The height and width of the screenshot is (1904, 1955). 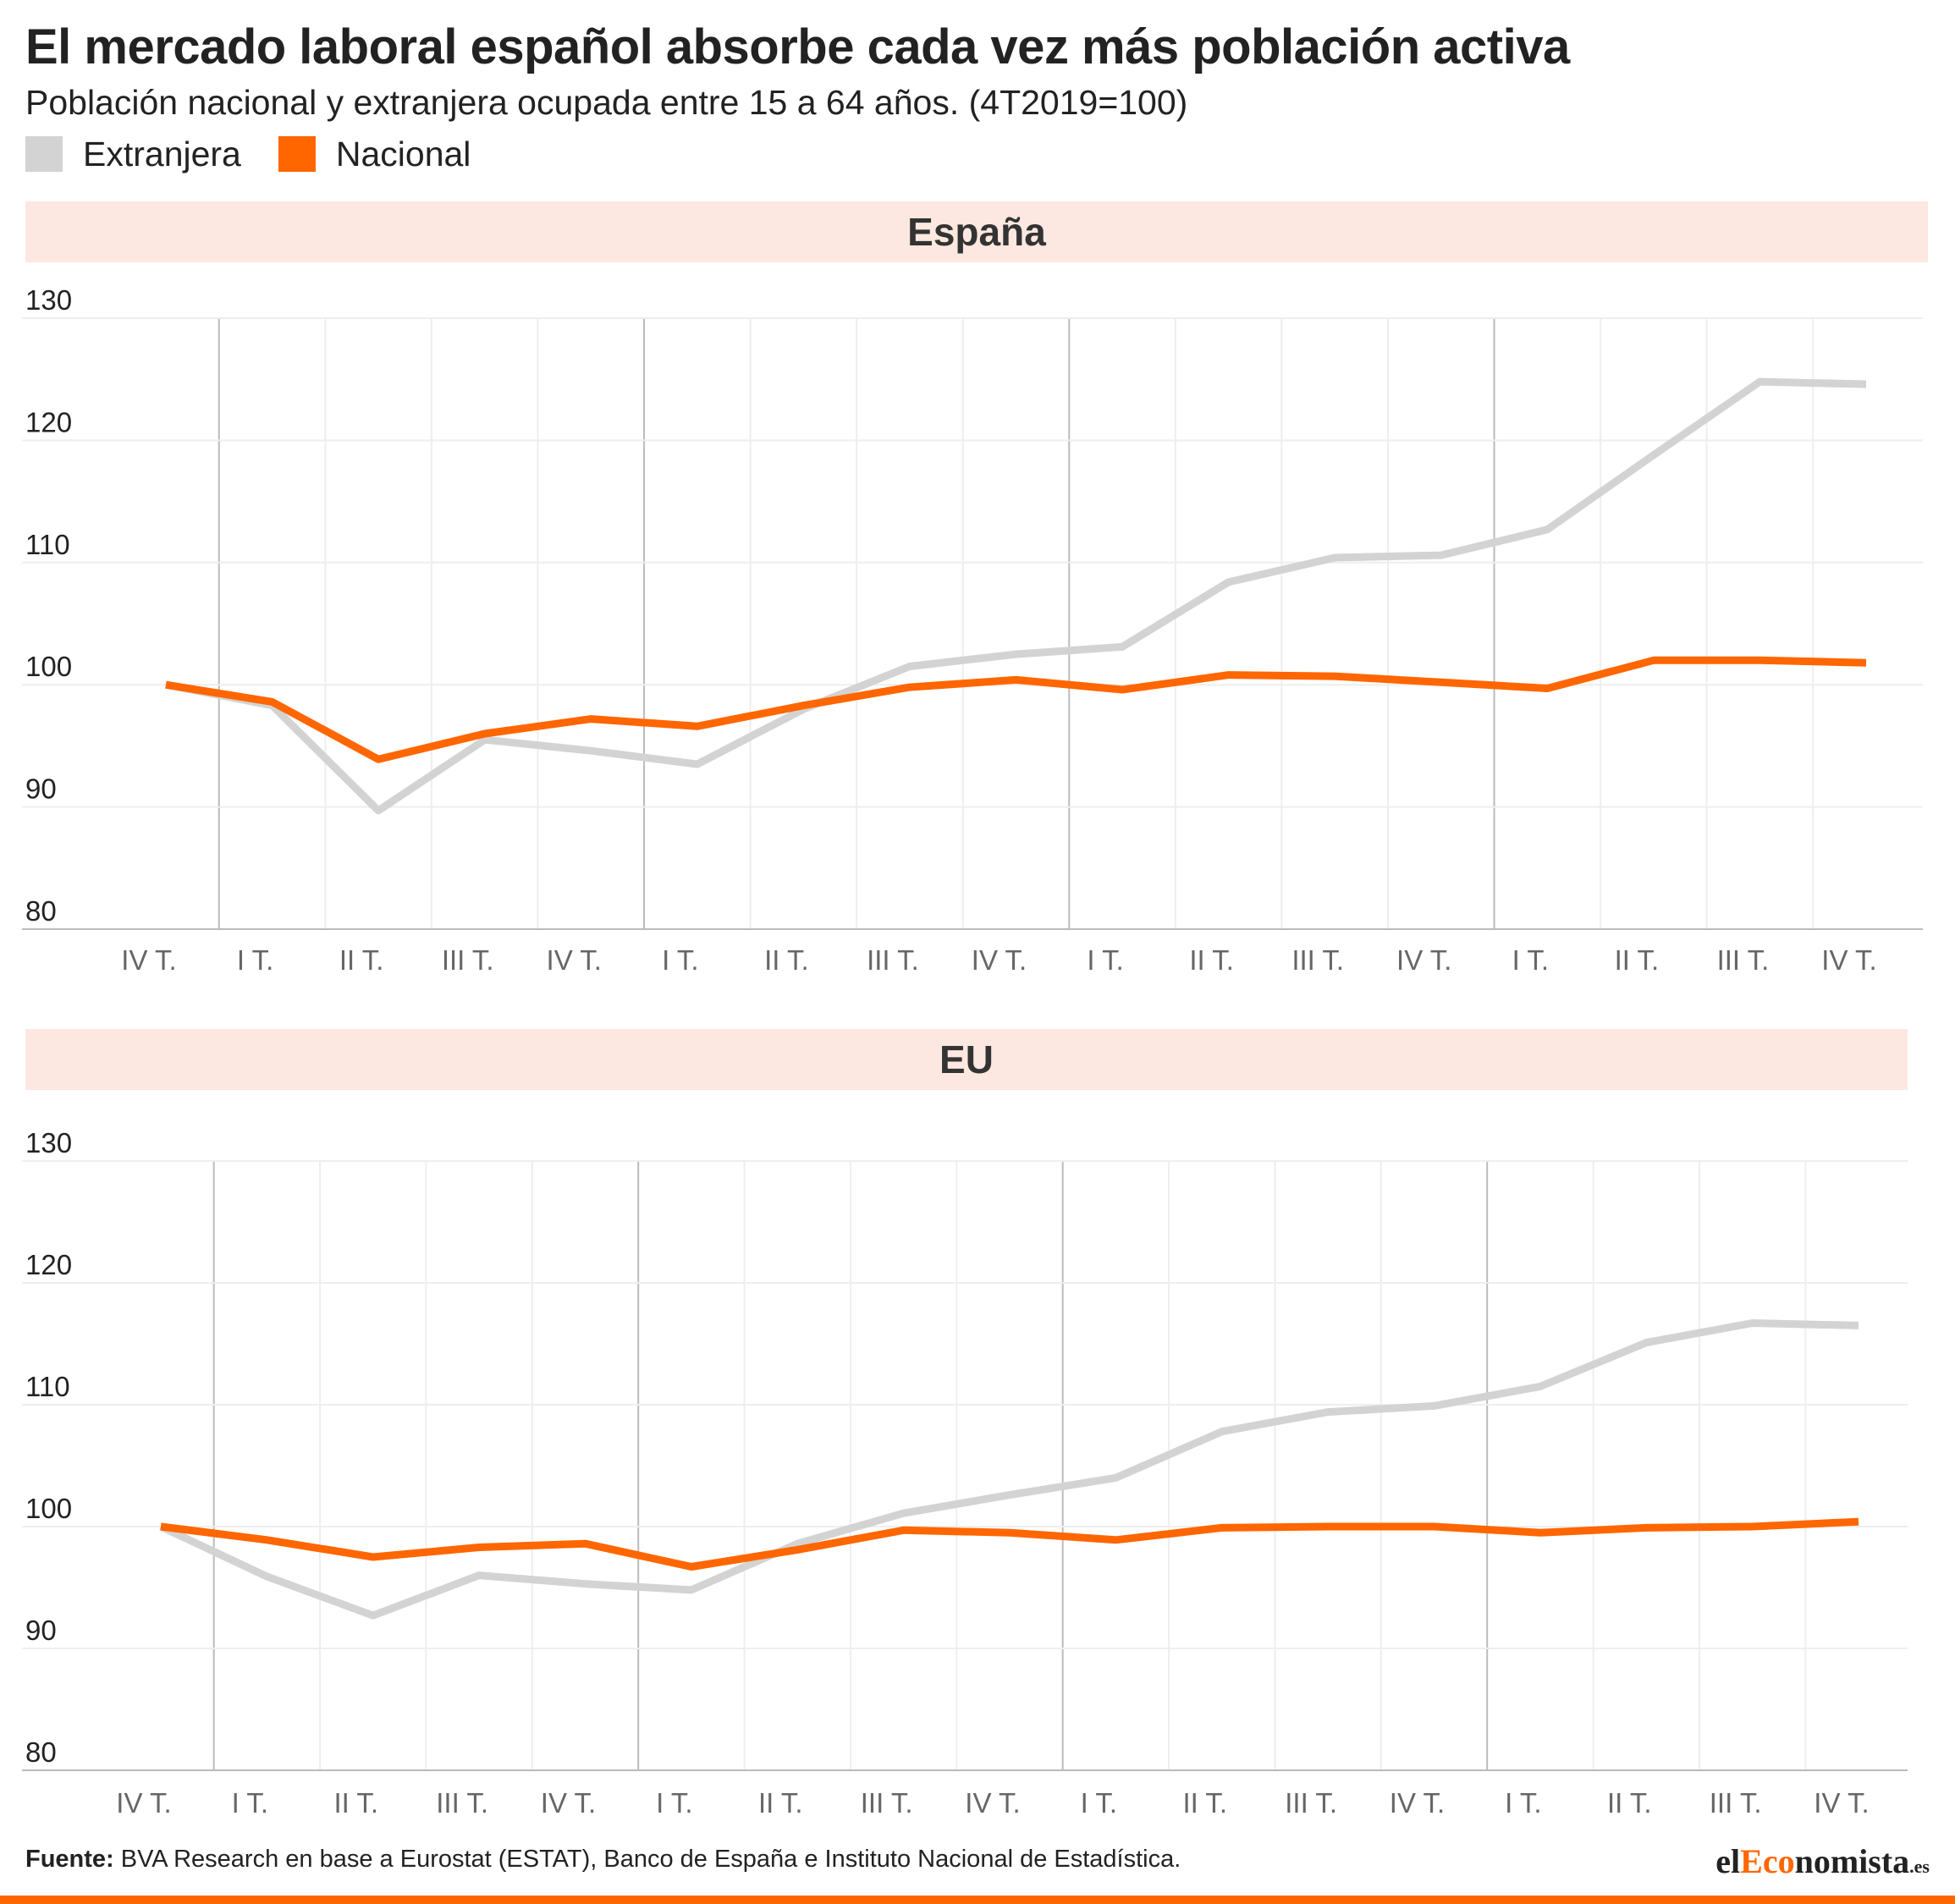 What do you see at coordinates (266, 154) in the screenshot?
I see `legend: Extranjera Nacional` at bounding box center [266, 154].